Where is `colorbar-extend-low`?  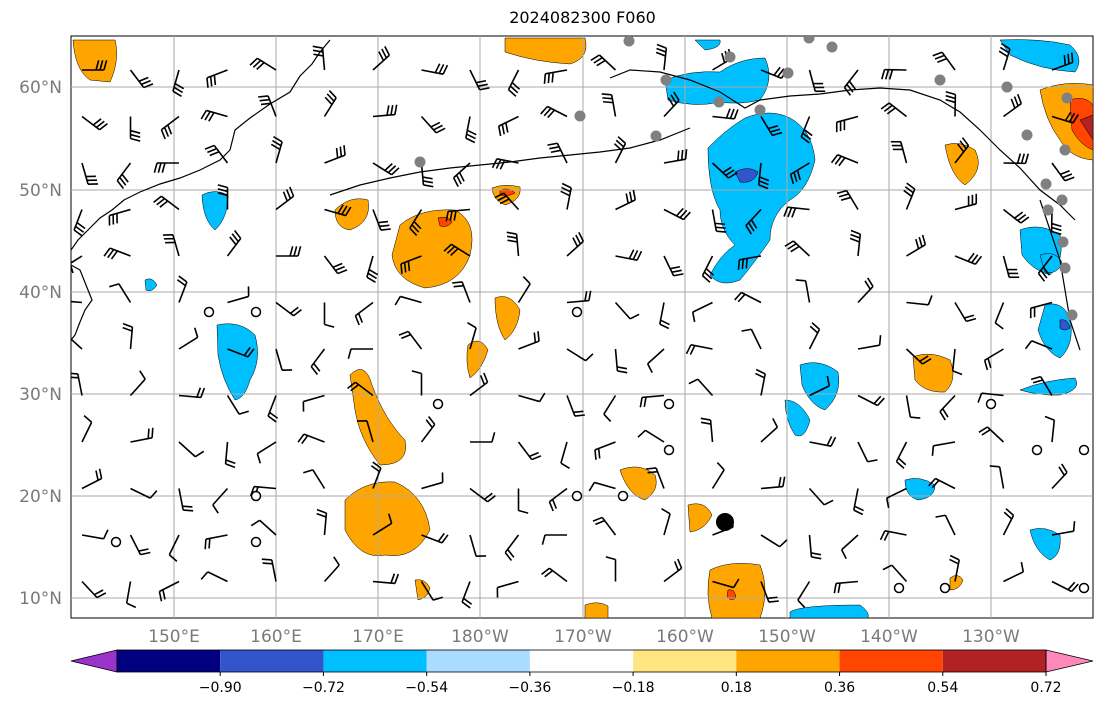 colorbar-extend-low is located at coordinates (94, 661).